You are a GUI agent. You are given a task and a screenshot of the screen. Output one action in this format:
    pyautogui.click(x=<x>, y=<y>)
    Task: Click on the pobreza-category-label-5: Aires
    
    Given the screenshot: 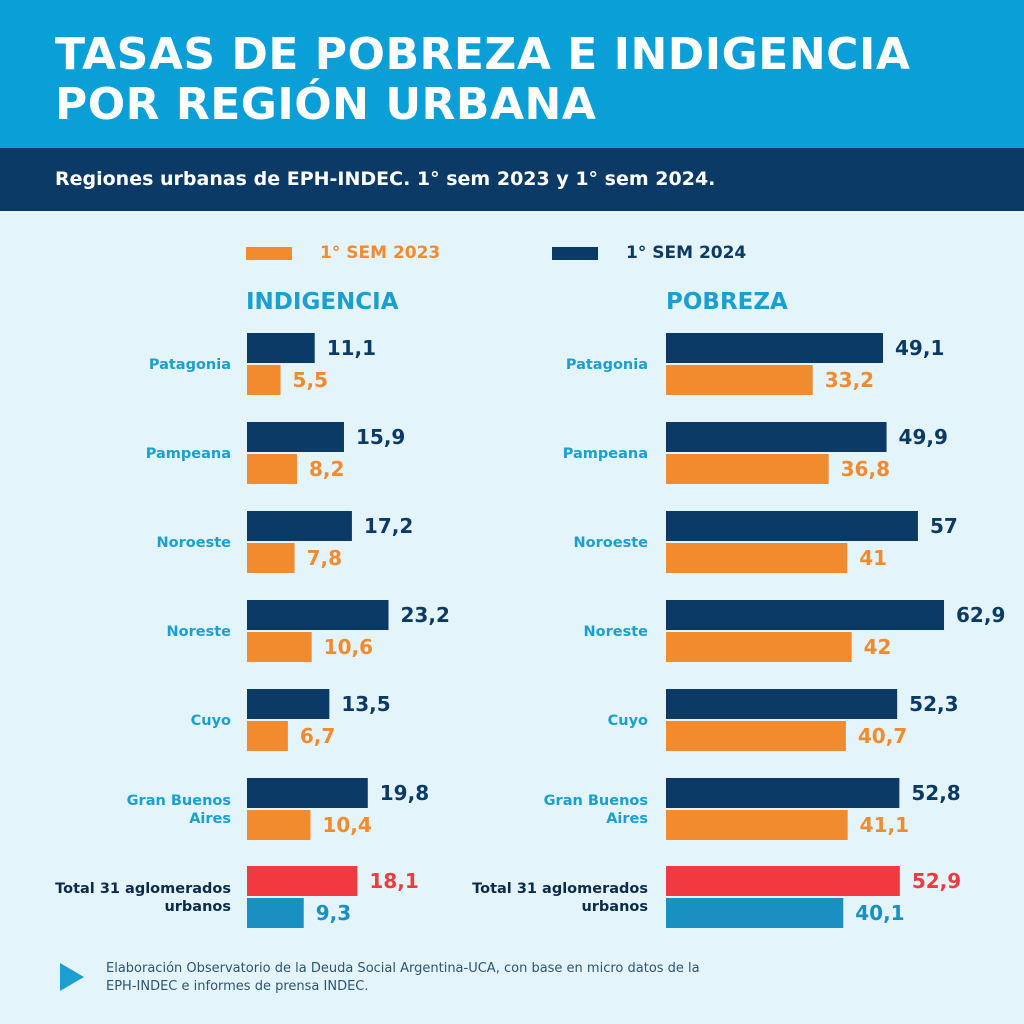 What is the action you would take?
    pyautogui.click(x=627, y=819)
    